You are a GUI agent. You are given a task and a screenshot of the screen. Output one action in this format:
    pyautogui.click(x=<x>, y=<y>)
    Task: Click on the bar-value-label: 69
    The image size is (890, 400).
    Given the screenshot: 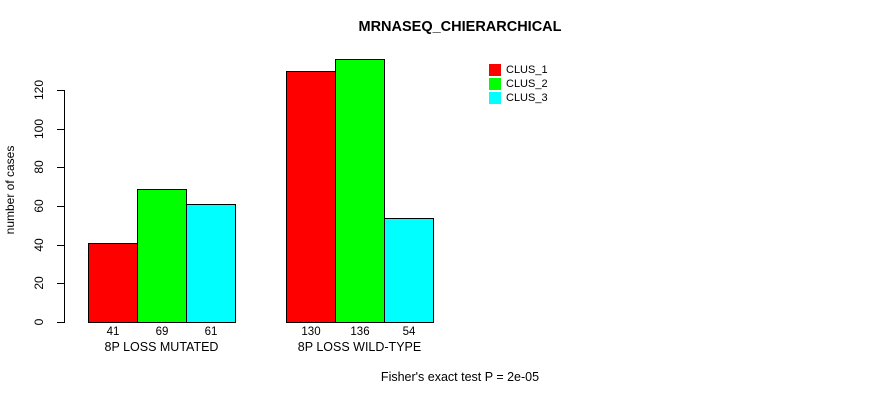 What is the action you would take?
    pyautogui.click(x=162, y=332)
    